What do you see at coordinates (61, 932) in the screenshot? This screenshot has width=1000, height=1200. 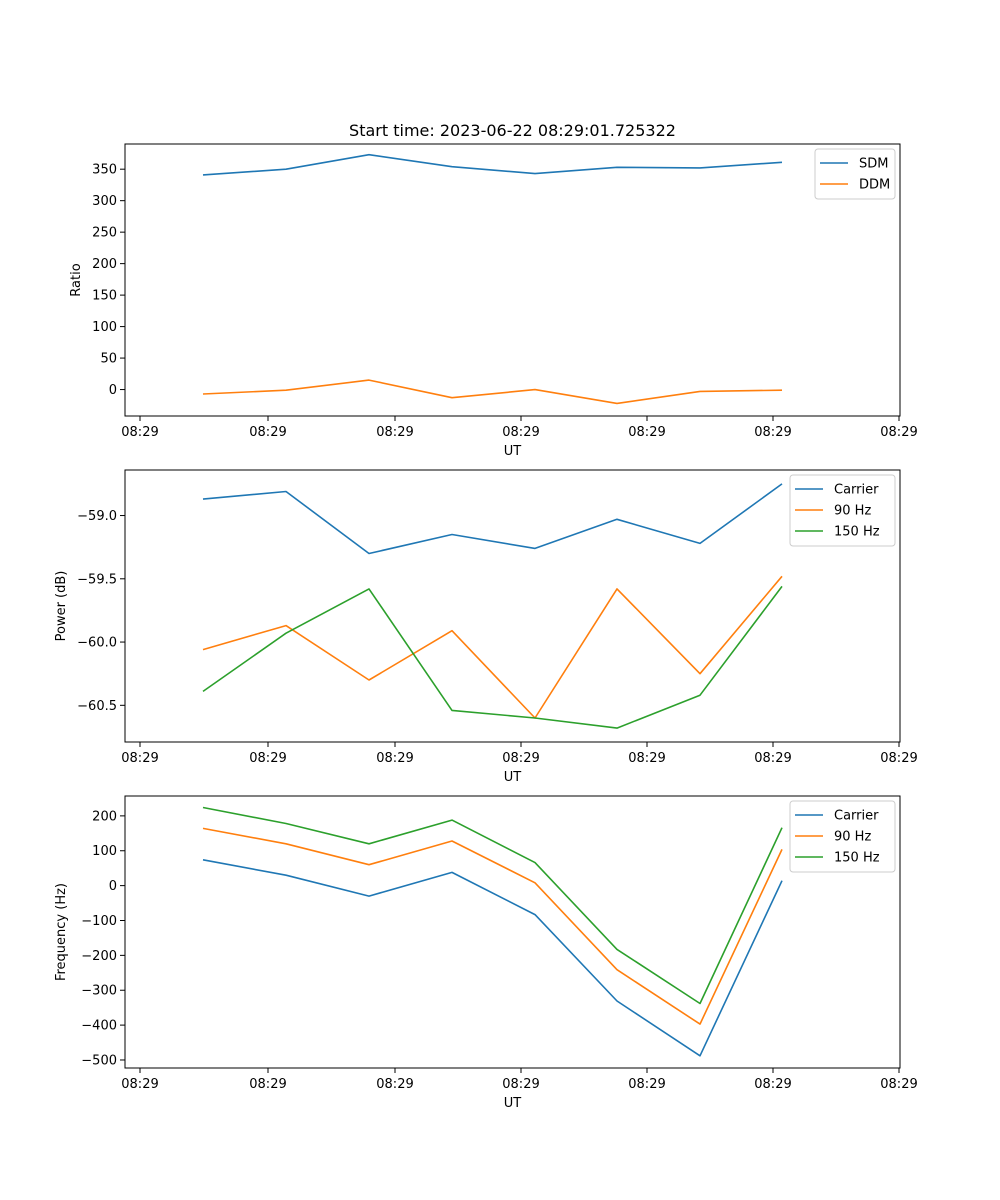 I see `y-axis-label: Frequency (Hz)` at bounding box center [61, 932].